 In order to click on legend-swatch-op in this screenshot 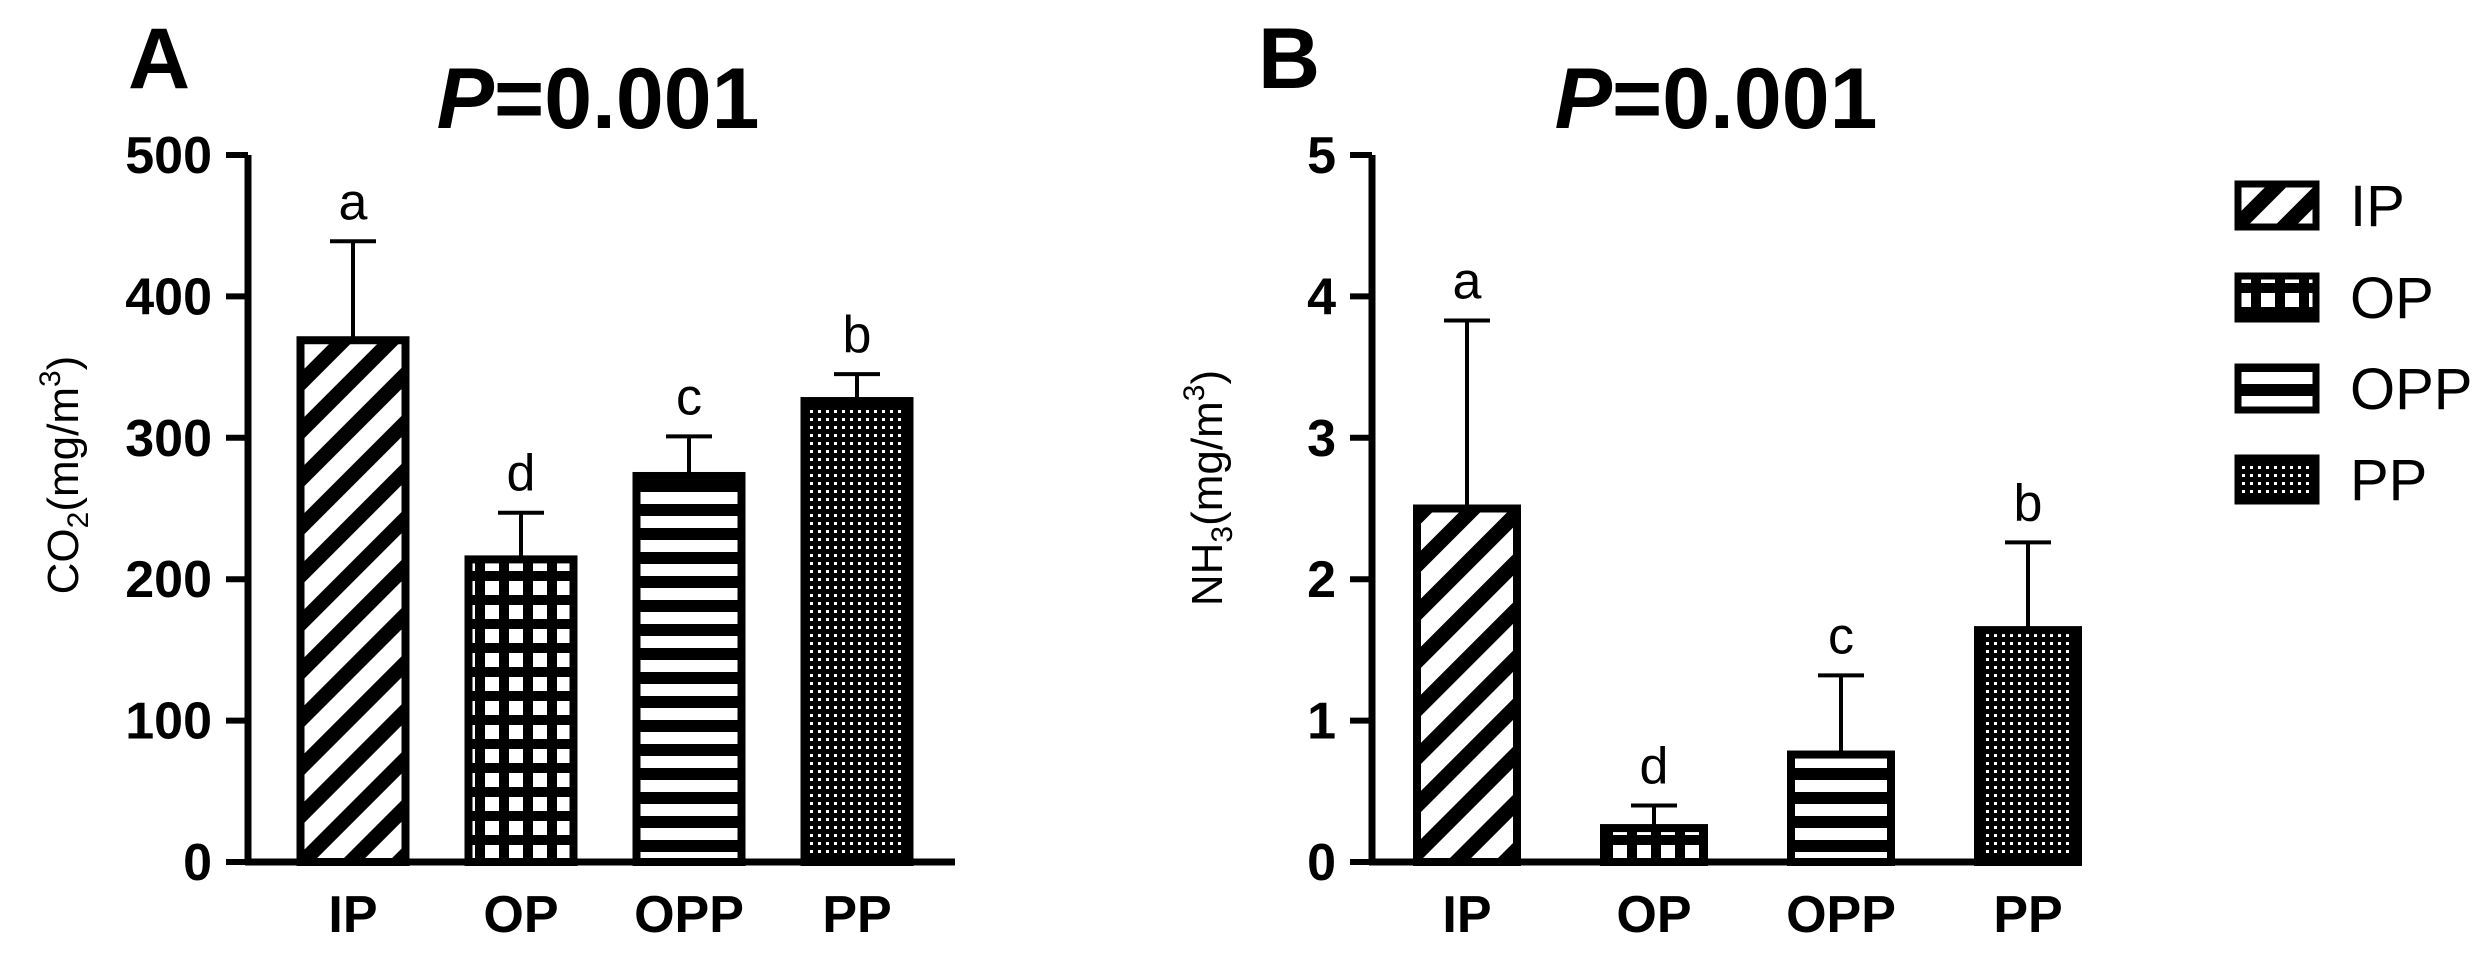, I will do `click(2277, 297)`.